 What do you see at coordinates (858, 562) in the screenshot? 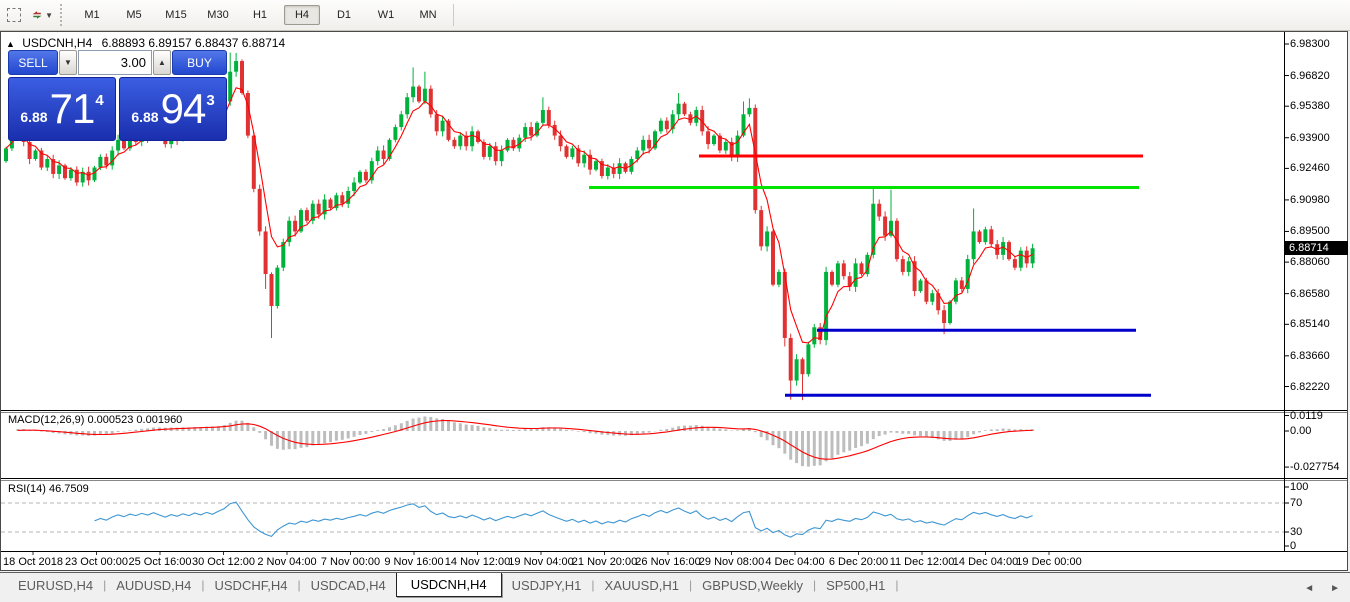
I see `date-axis-label: 6 Dec 20:00` at bounding box center [858, 562].